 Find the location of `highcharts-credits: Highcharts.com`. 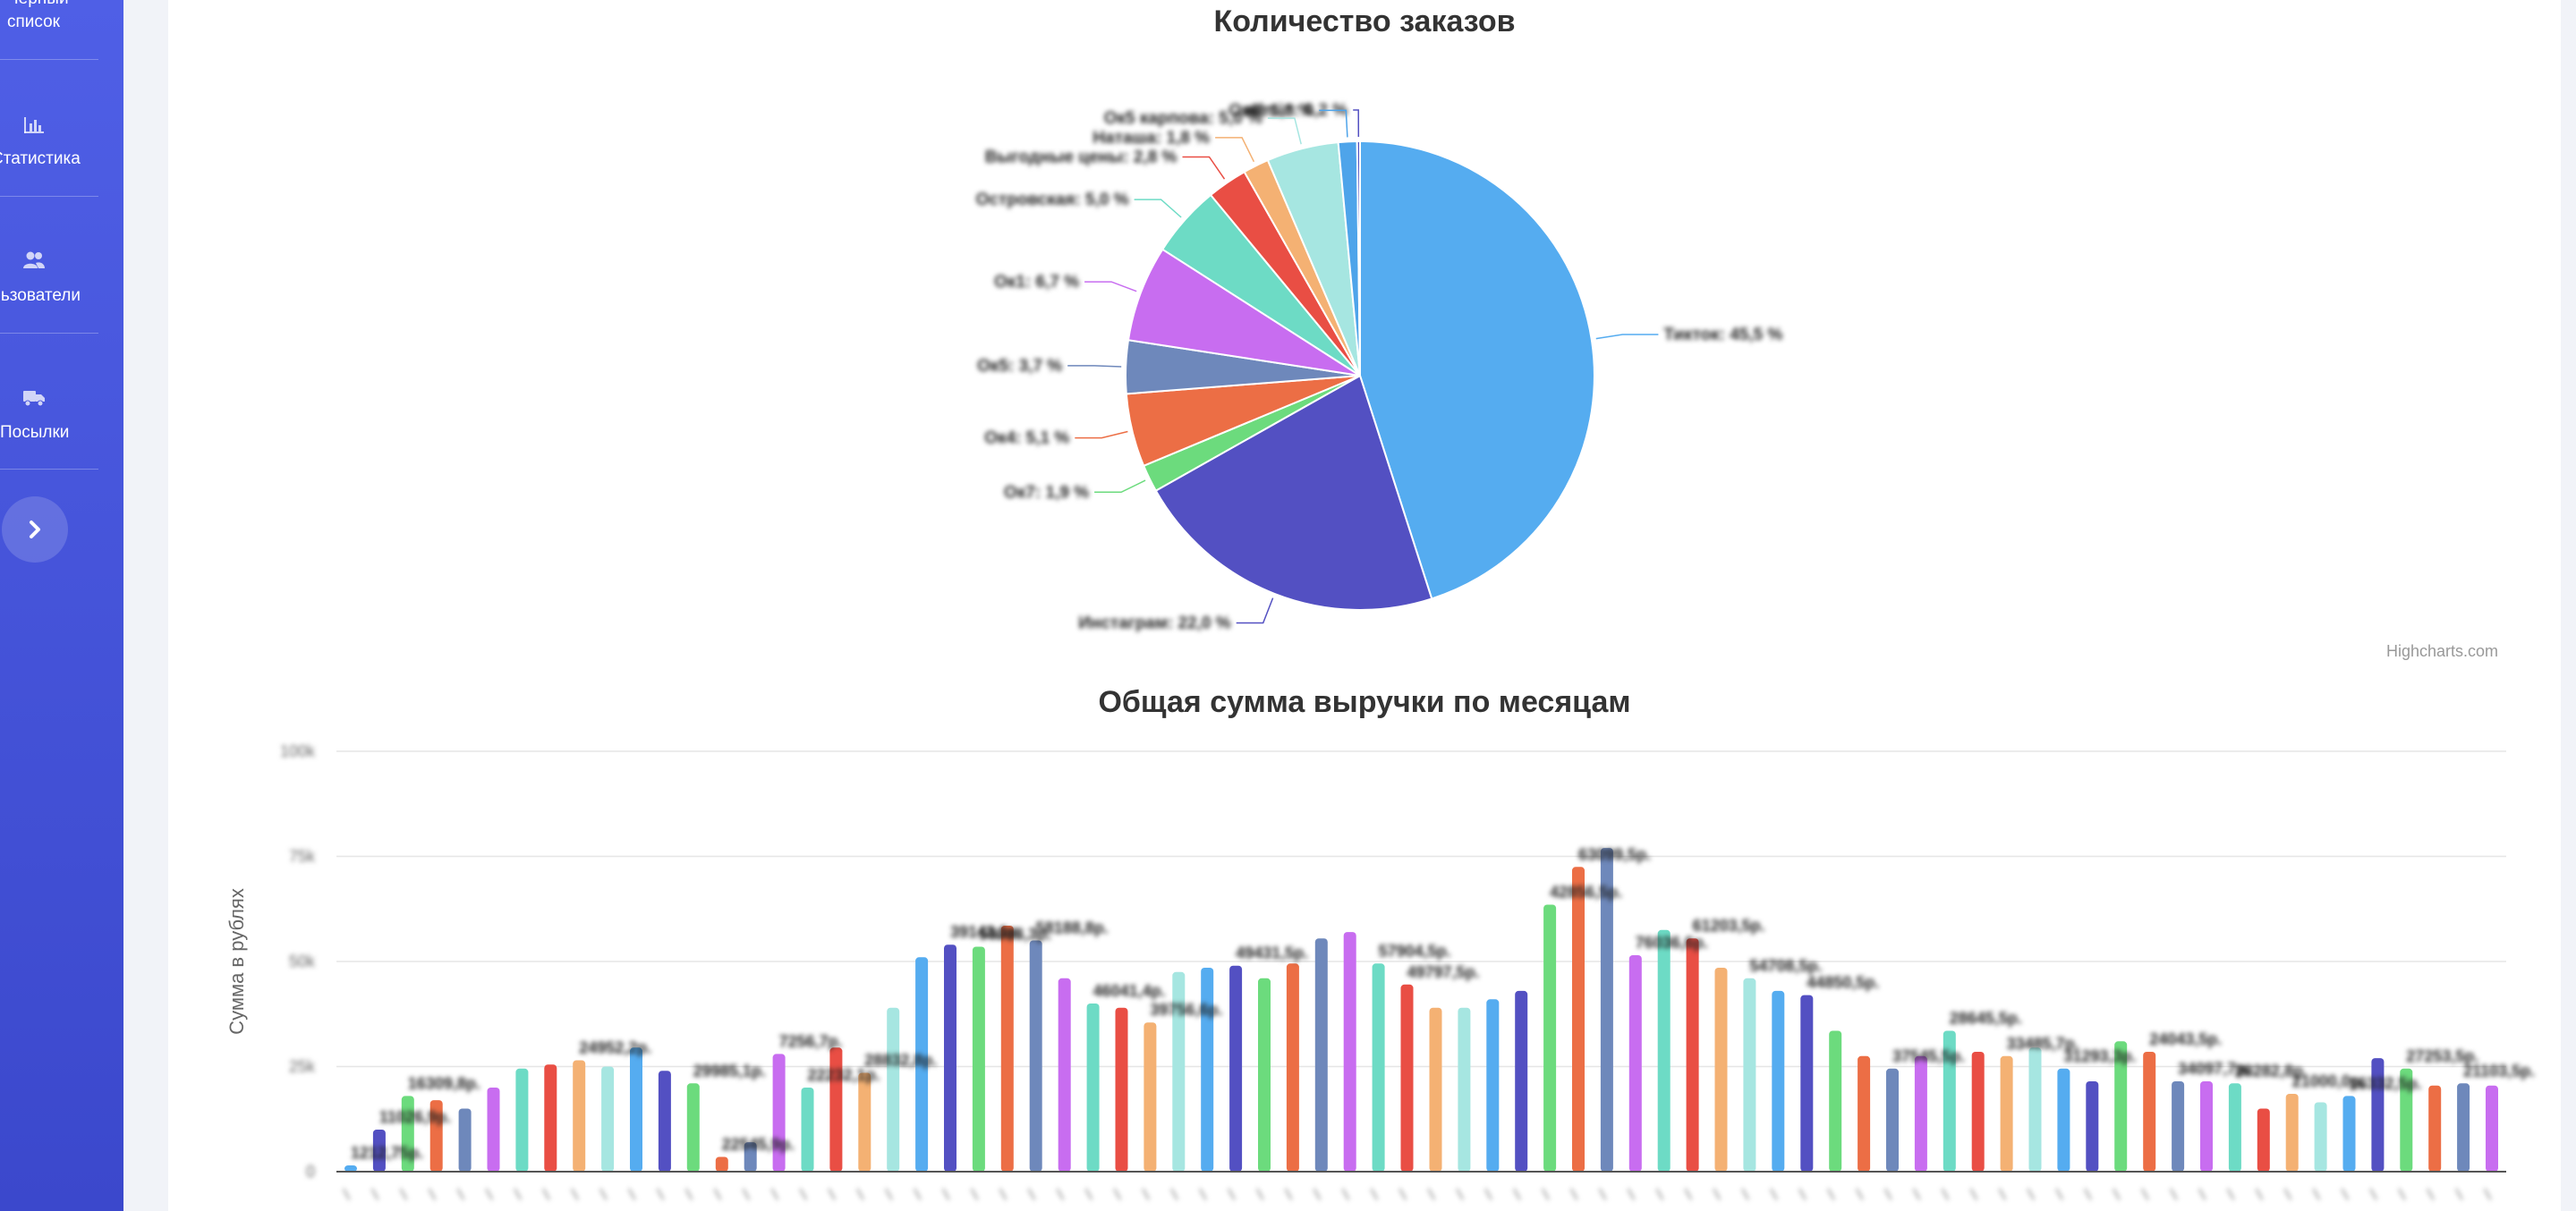

highcharts-credits: Highcharts.com is located at coordinates (2441, 651).